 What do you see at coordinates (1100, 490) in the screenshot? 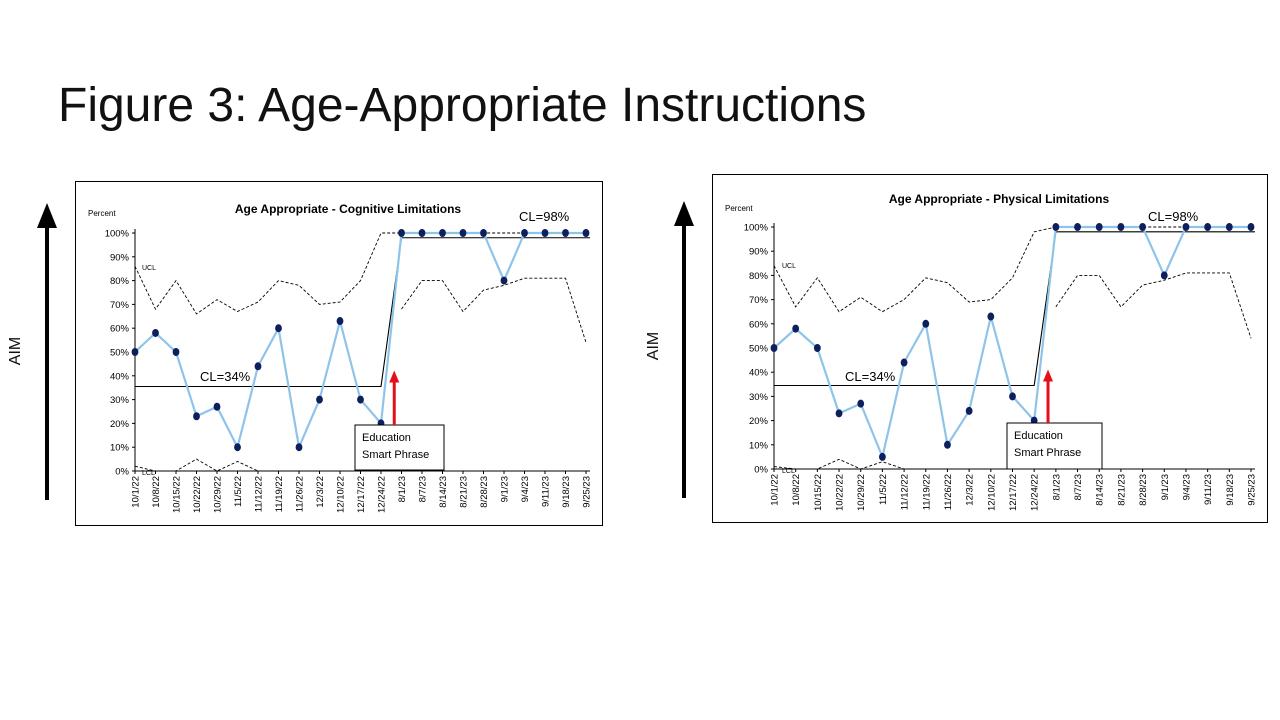
I see `x-tick-label: 8/14/23` at bounding box center [1100, 490].